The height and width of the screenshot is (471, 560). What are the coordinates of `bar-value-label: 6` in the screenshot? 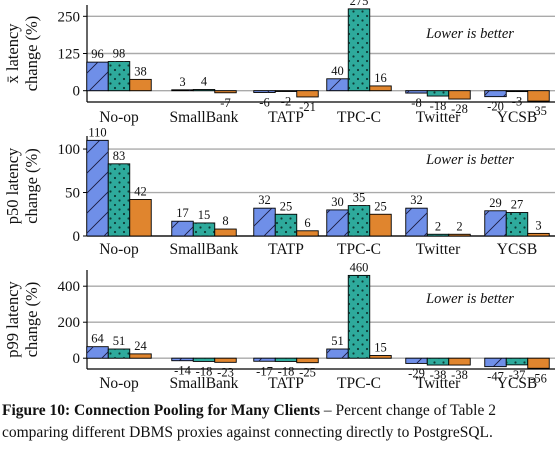 It's located at (307, 223).